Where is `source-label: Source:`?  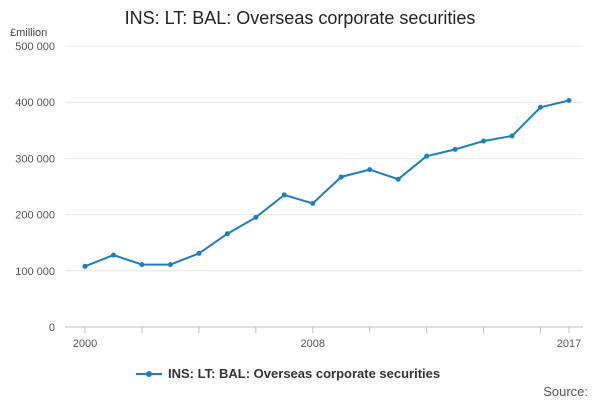 source-label: Source: is located at coordinates (565, 391).